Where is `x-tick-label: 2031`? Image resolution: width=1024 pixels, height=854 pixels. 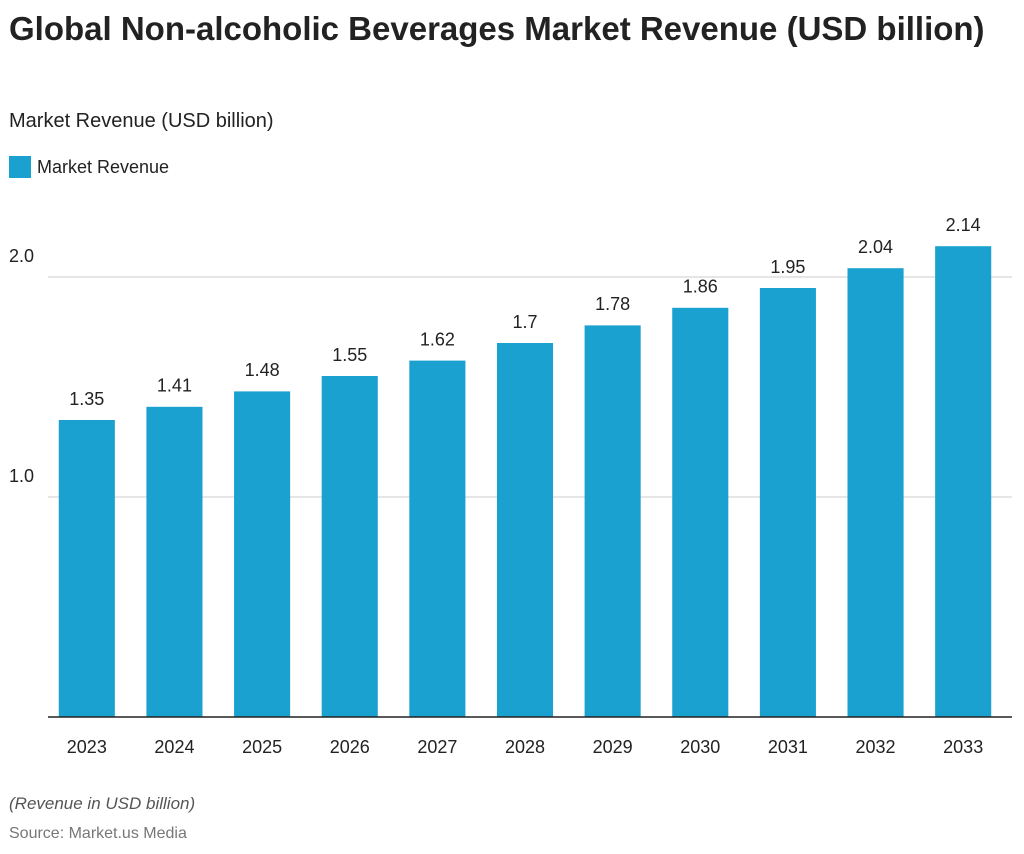 x-tick-label: 2031 is located at coordinates (788, 747).